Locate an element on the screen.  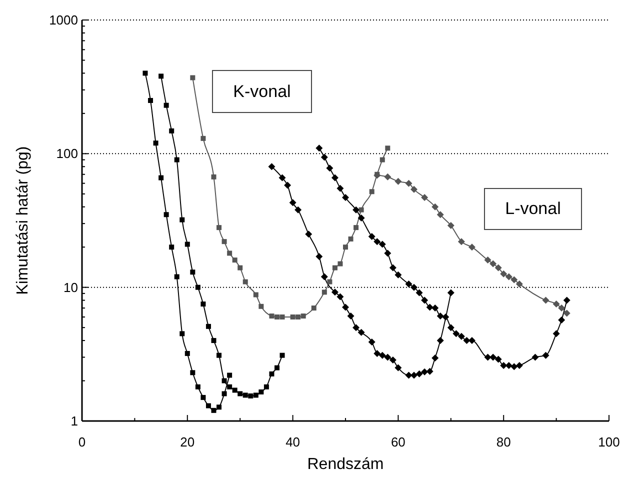
x-tick-label: 20 is located at coordinates (187, 442).